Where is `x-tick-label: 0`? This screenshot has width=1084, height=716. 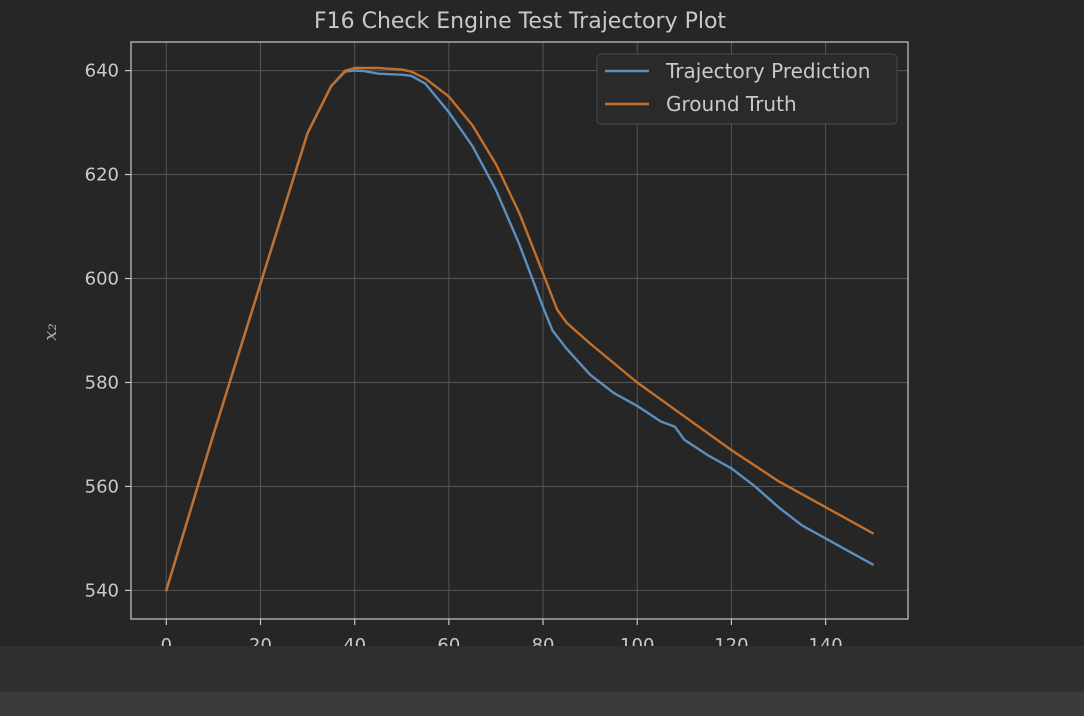 x-tick-label: 0 is located at coordinates (166, 645).